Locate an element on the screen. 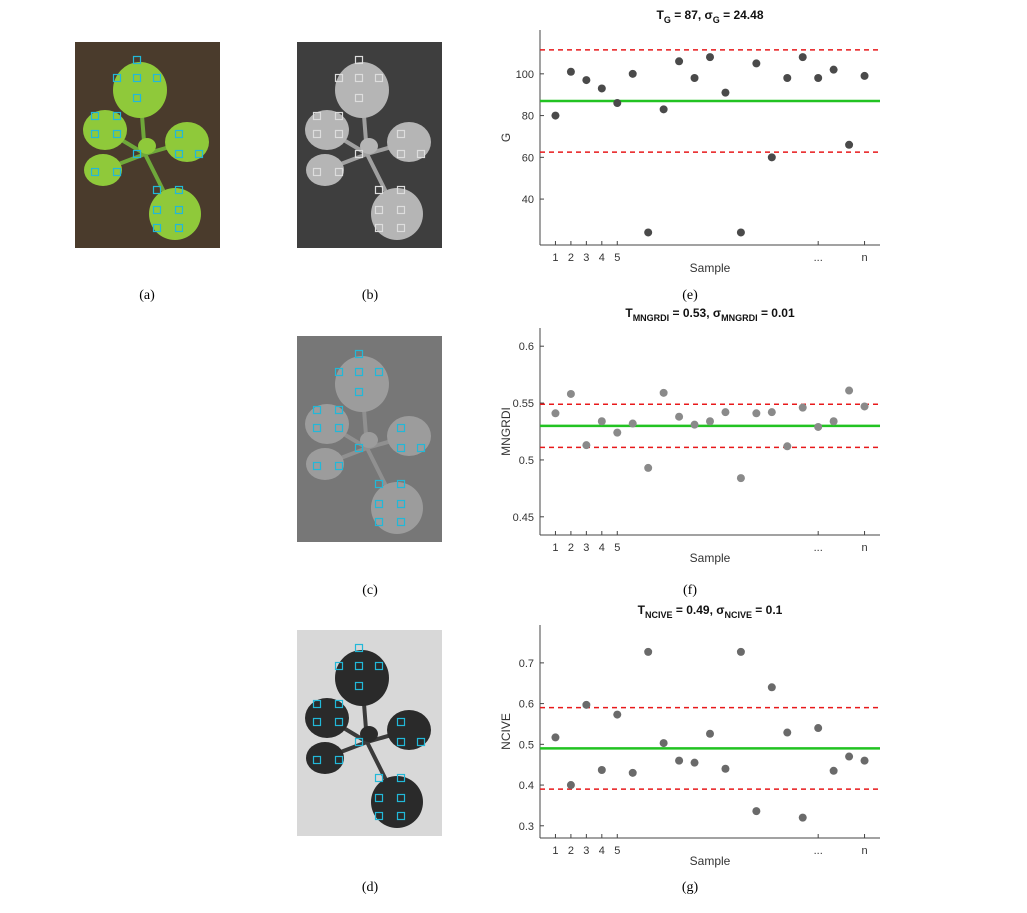  chart-title: TMNGRDI = 0.53, σMNGRDI = 0.01 is located at coordinates (710, 314).